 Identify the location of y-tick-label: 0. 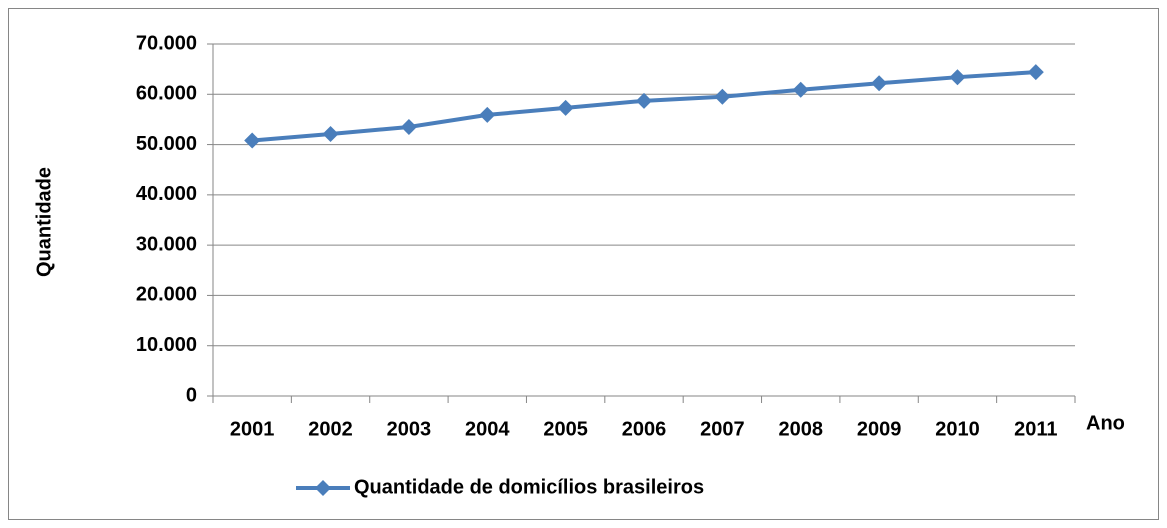
(191, 395).